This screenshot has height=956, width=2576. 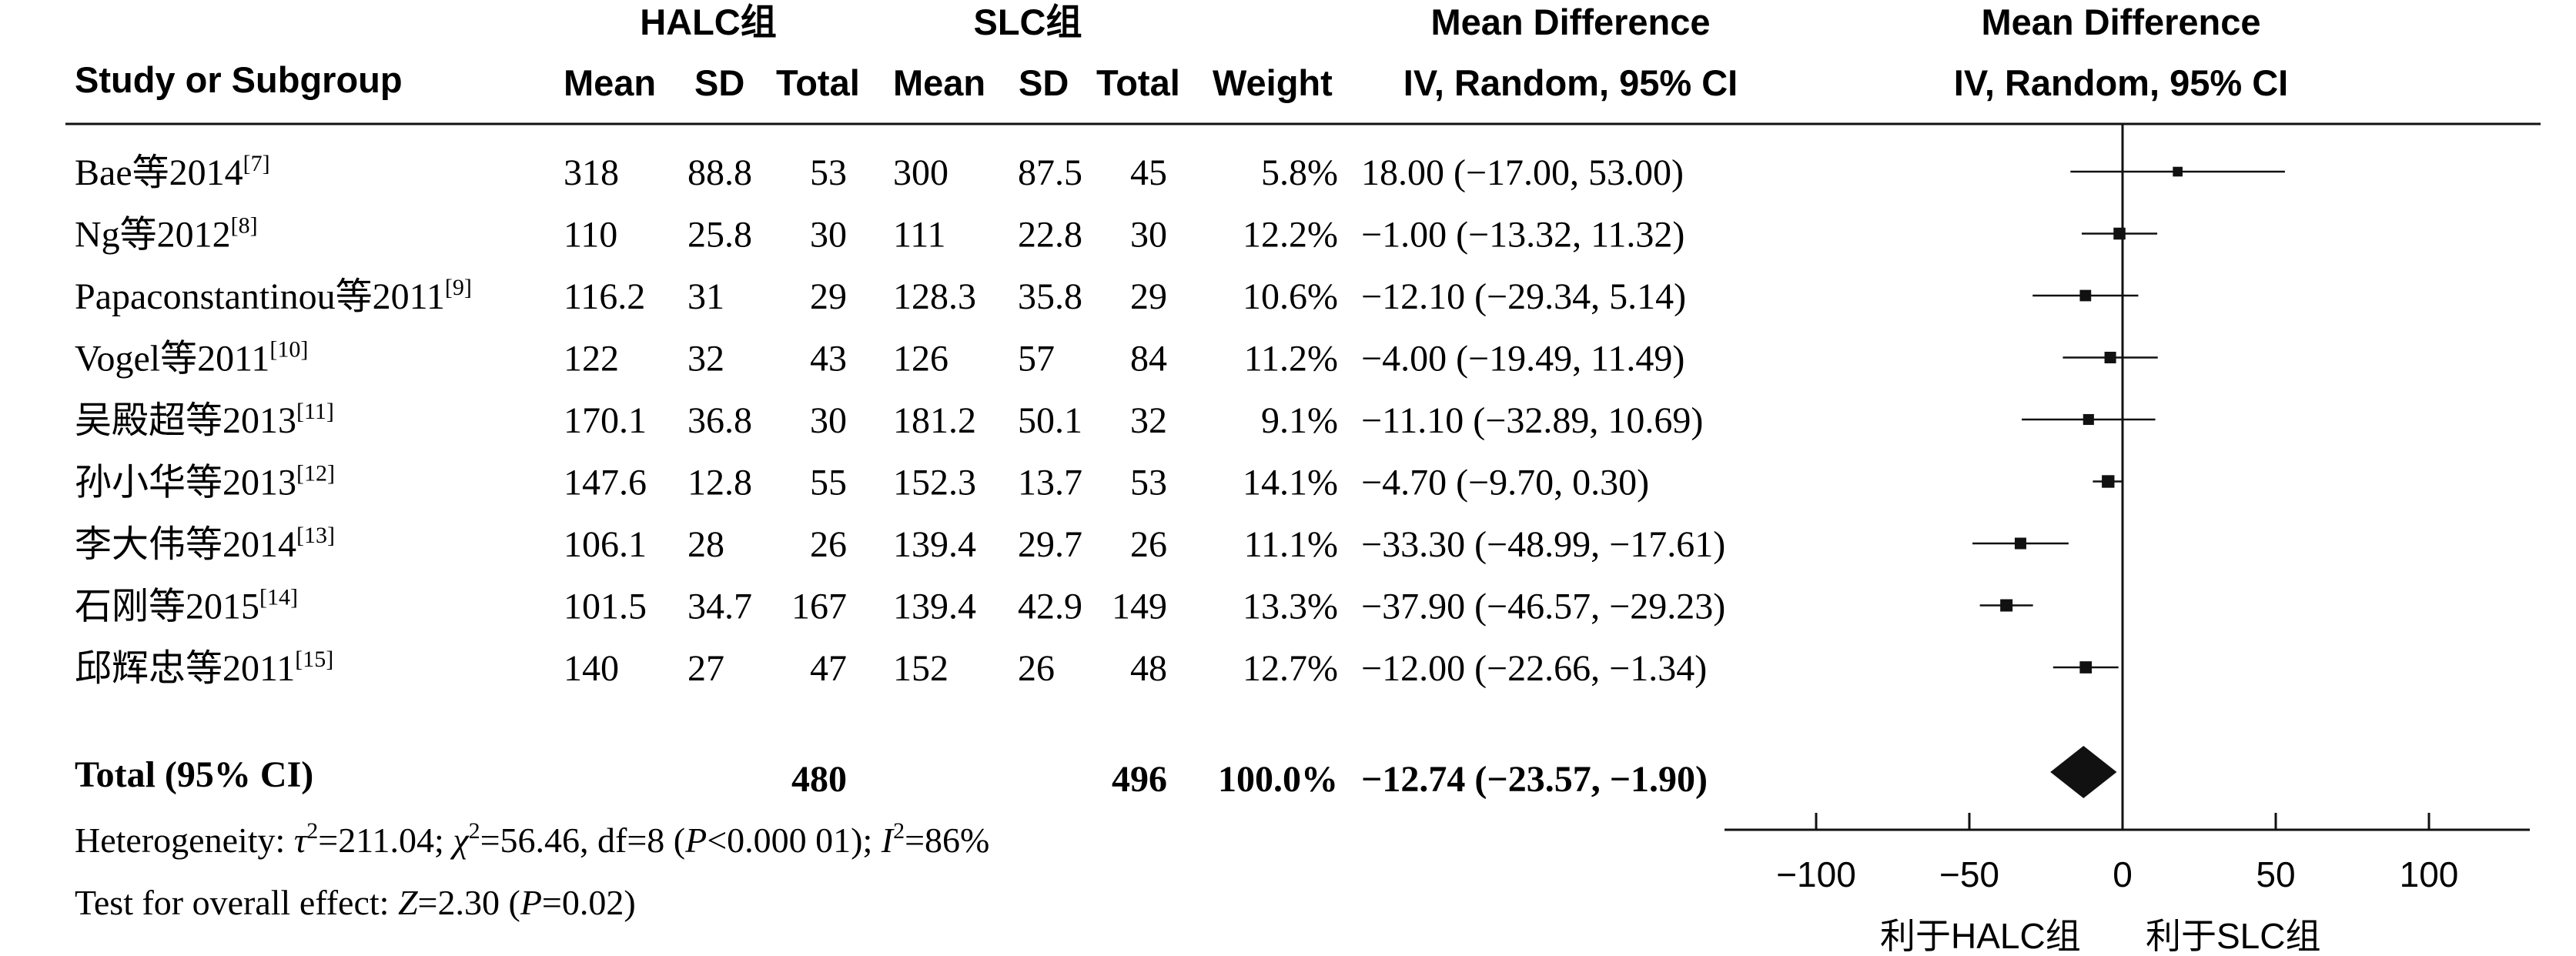 What do you see at coordinates (1522, 235) in the screenshot?
I see `study-ci-text: −1.00 (−13.32, 11.32)` at bounding box center [1522, 235].